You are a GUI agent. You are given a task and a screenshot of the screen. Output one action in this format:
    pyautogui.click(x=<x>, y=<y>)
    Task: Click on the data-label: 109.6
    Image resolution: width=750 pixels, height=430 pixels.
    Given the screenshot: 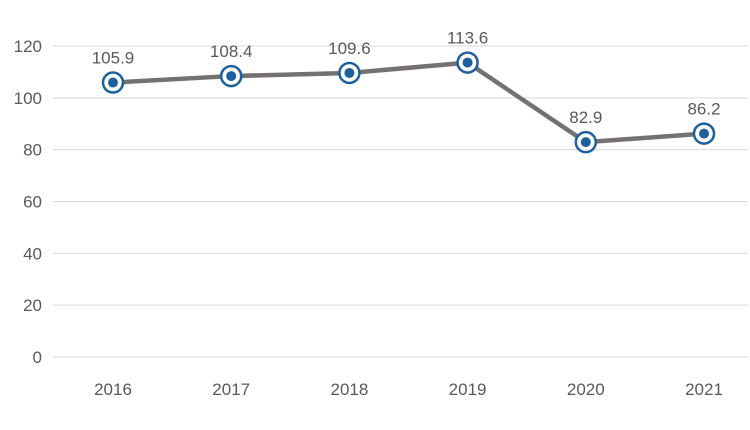 What is the action you would take?
    pyautogui.click(x=349, y=48)
    